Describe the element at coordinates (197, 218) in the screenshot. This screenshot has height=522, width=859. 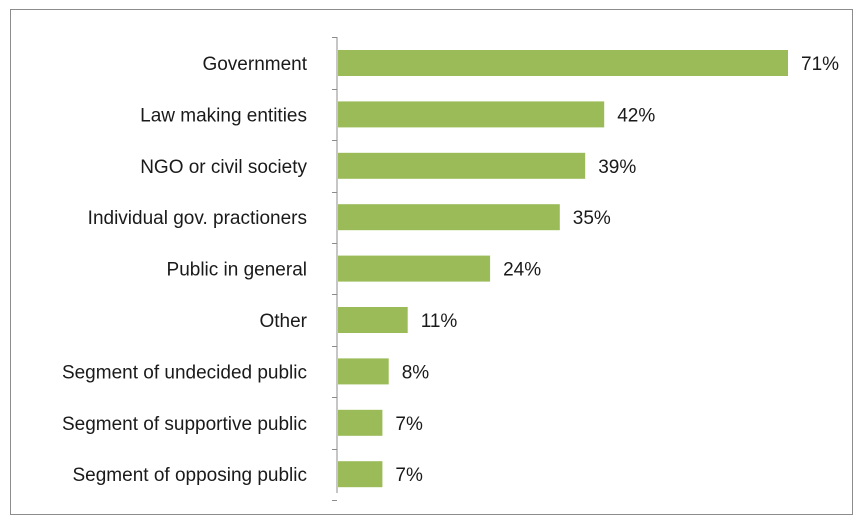
I see `category-label: Individual gov. practioners` at that location.